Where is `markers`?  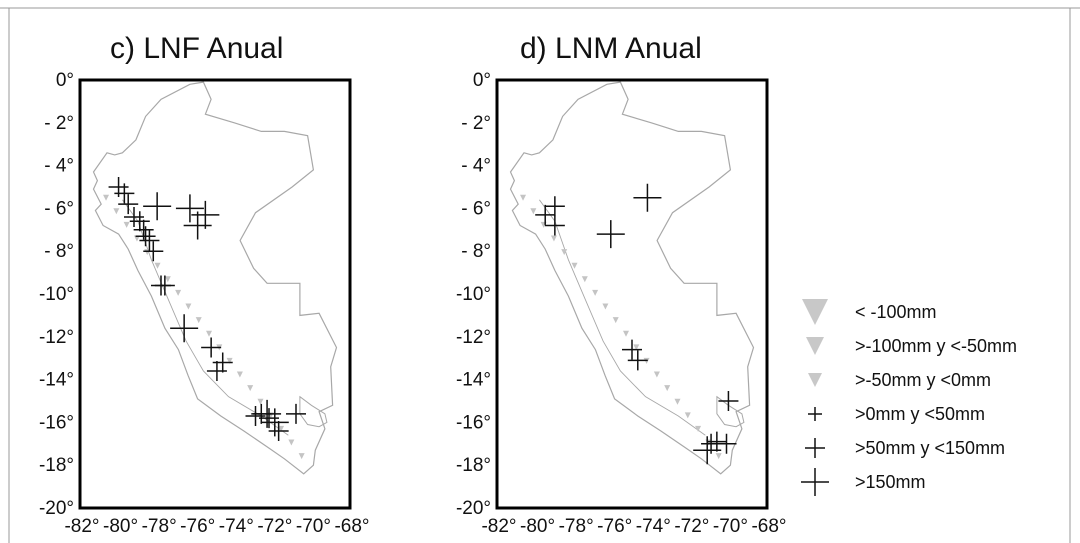
markers is located at coordinates (207, 309).